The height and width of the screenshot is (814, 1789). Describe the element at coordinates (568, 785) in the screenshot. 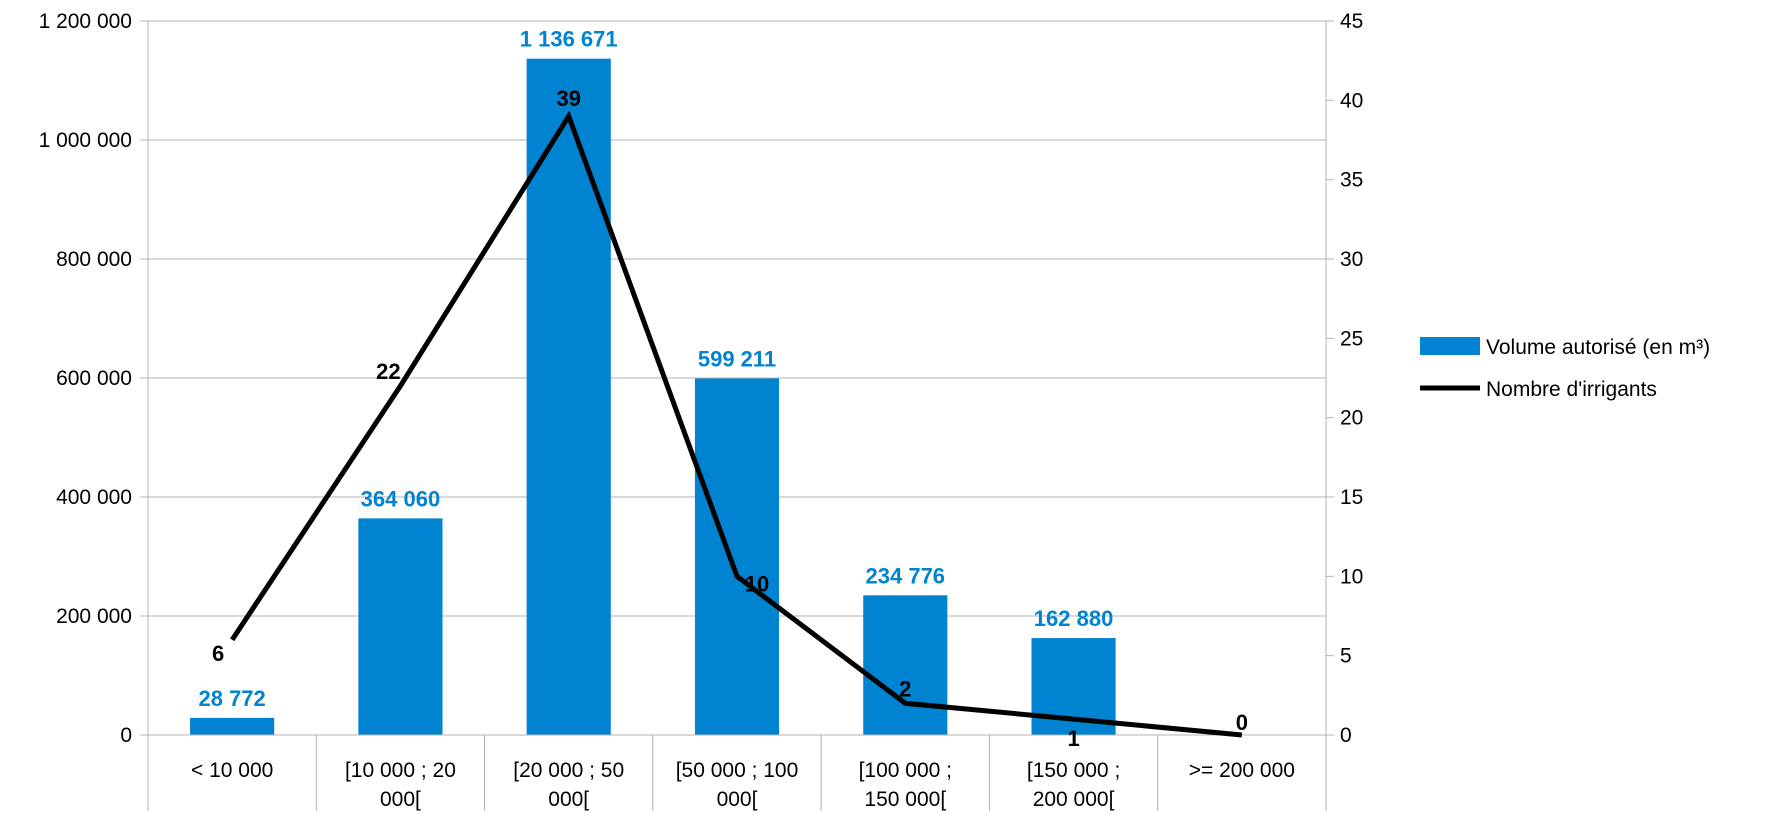

I see `x-category-label: [20 000 ; 50 000[` at that location.